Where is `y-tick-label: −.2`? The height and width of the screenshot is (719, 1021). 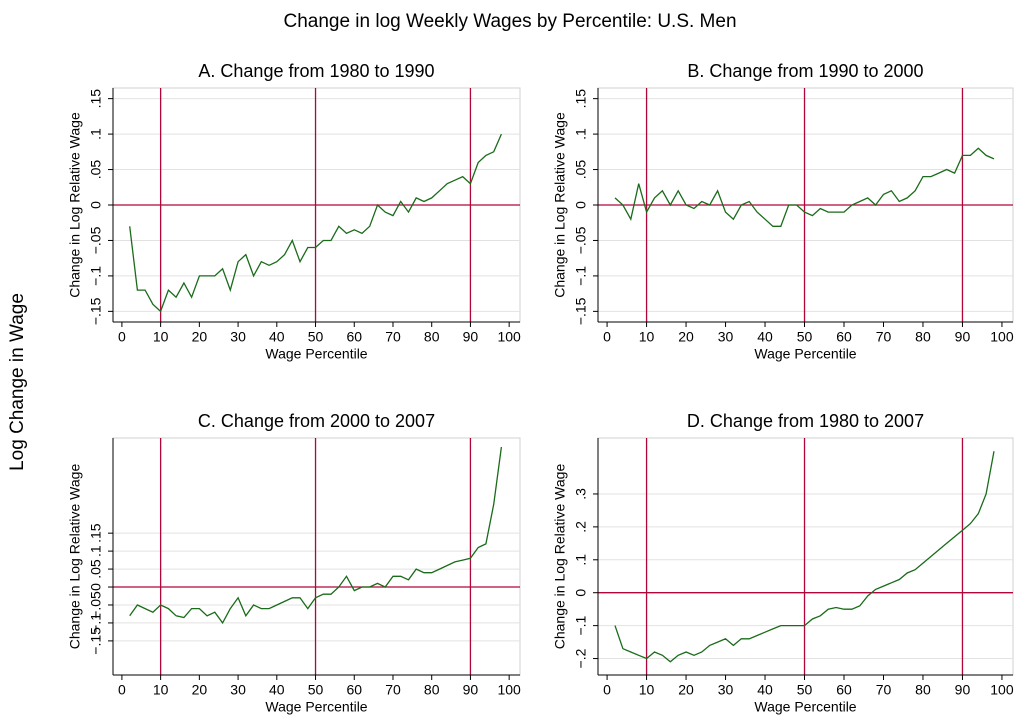 y-tick-label: −.2 is located at coordinates (581, 658).